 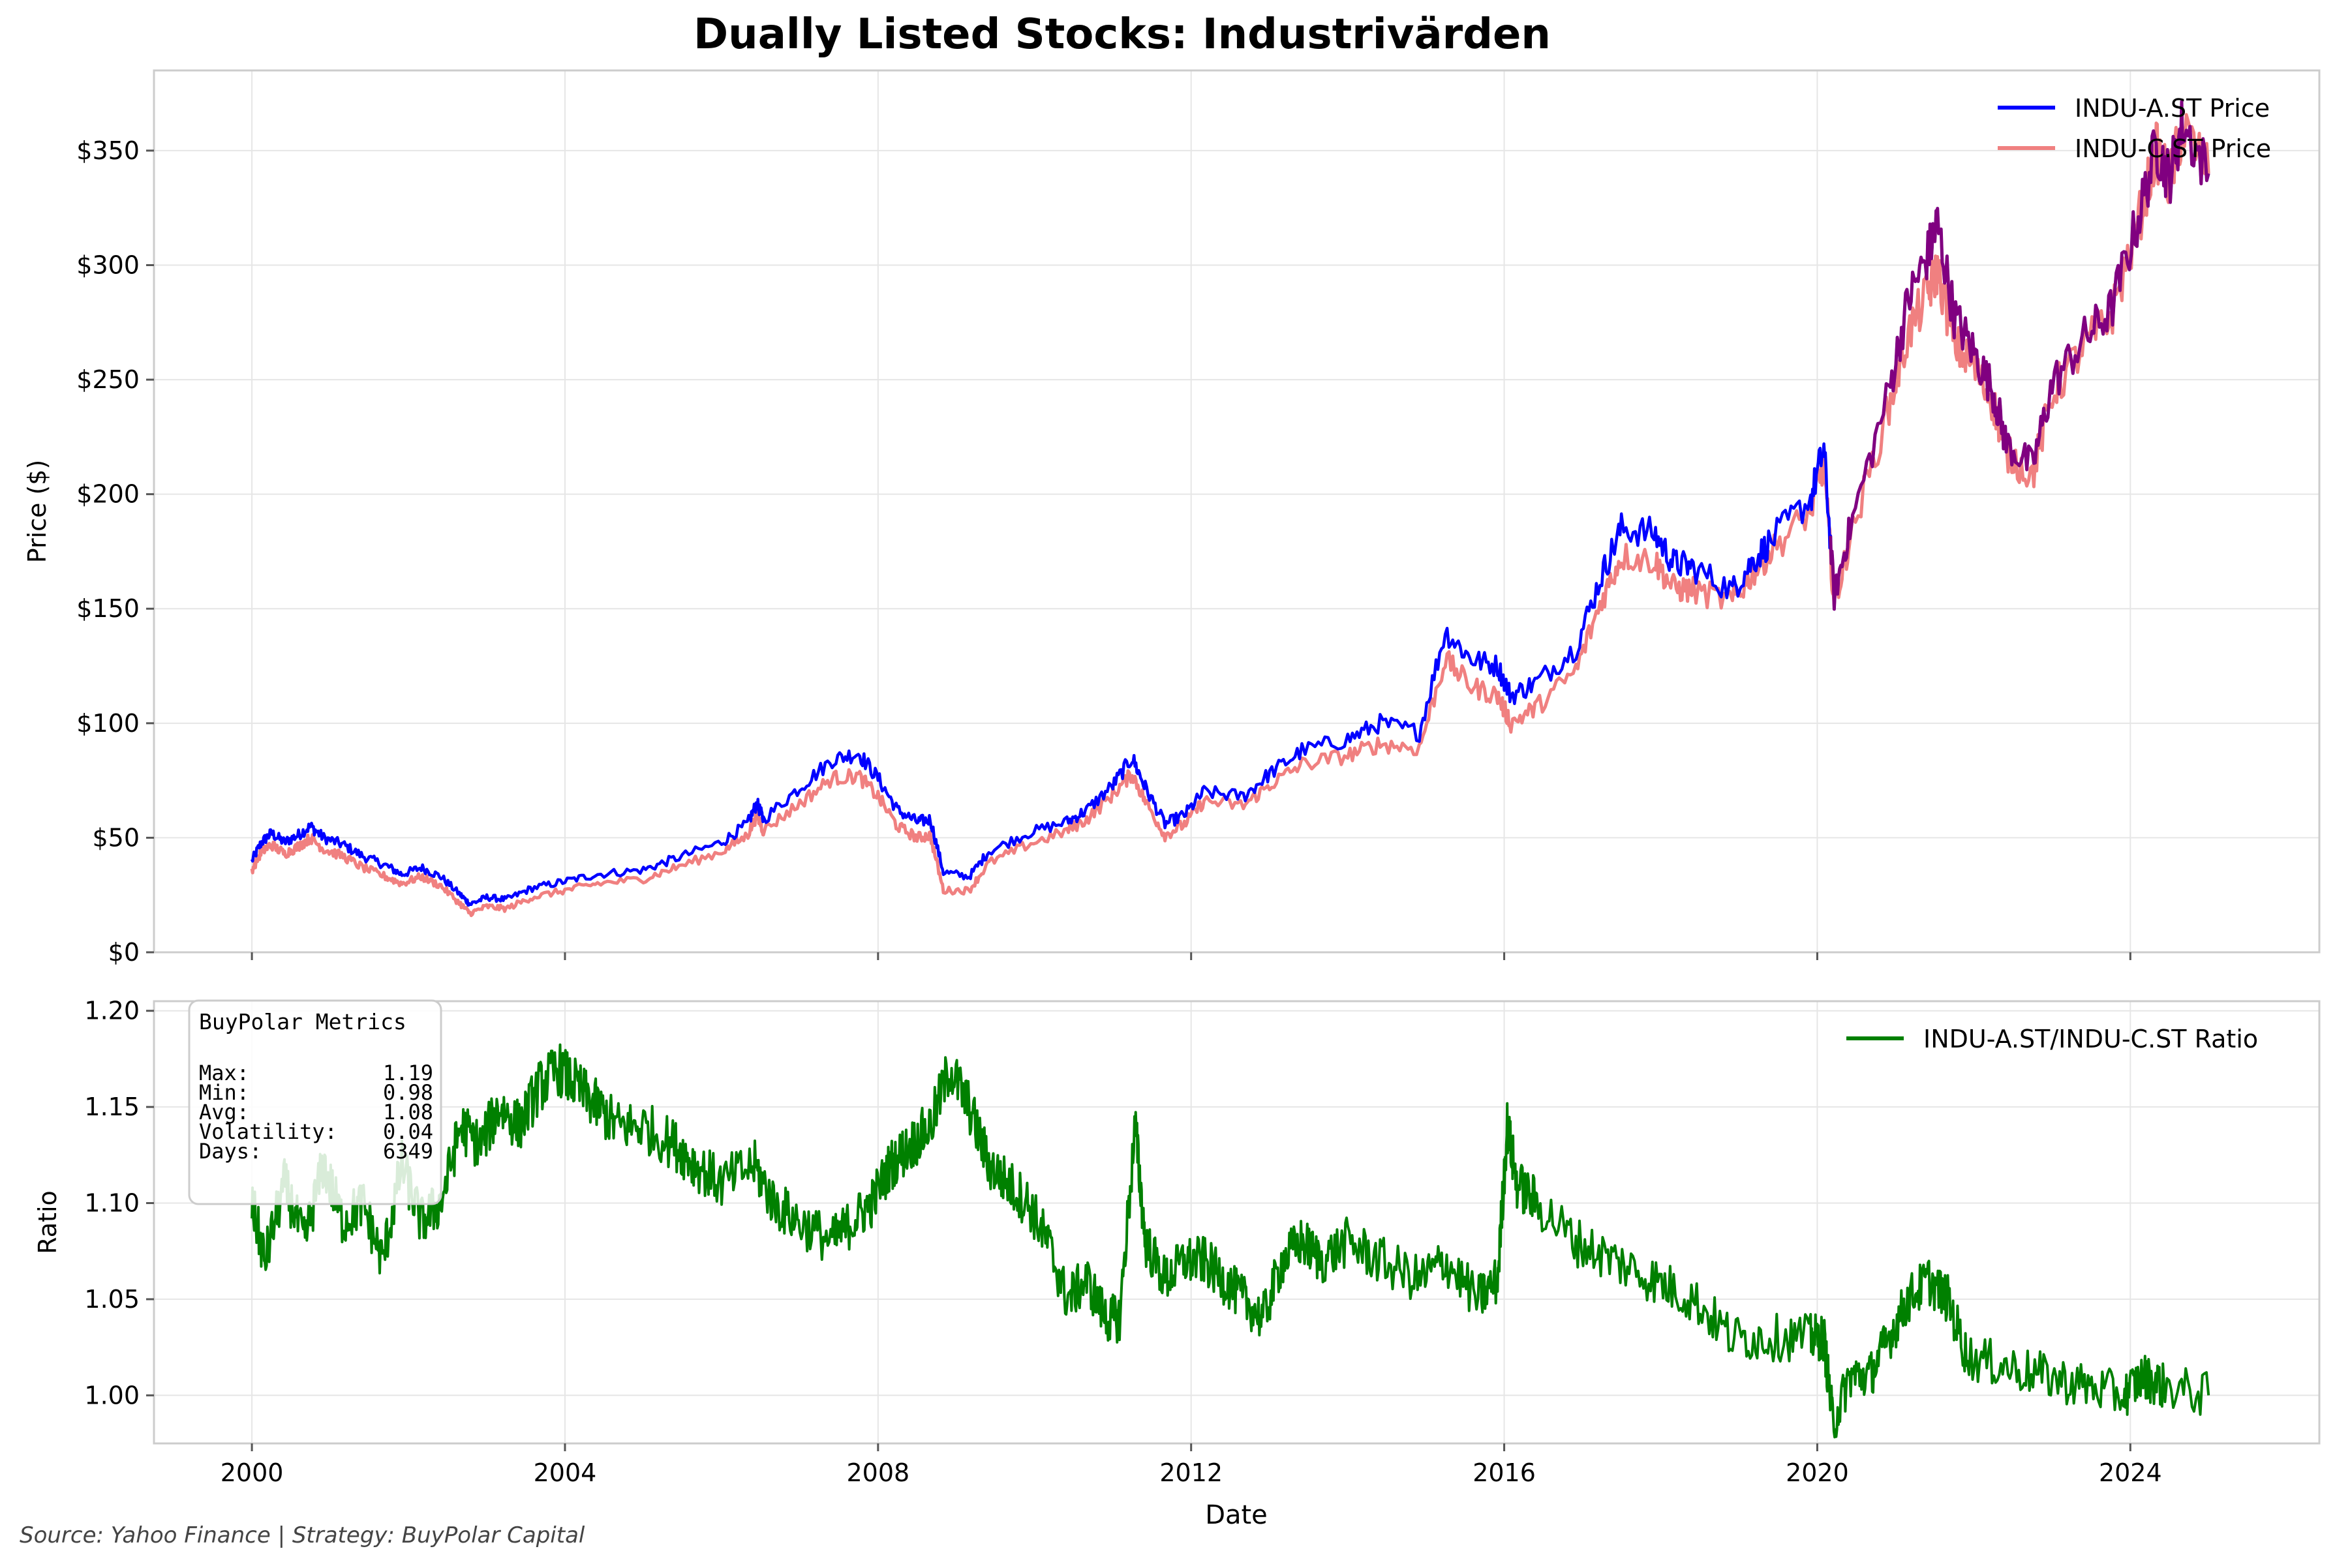 What do you see at coordinates (108, 264) in the screenshot?
I see `price-y-tick-label: $300` at bounding box center [108, 264].